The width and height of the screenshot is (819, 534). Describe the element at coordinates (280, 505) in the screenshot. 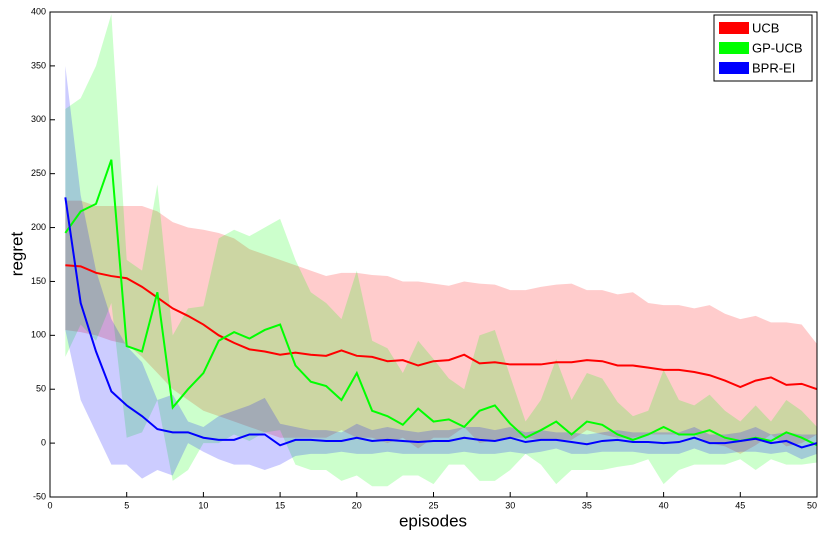

I see `x-tick-label: 15` at that location.